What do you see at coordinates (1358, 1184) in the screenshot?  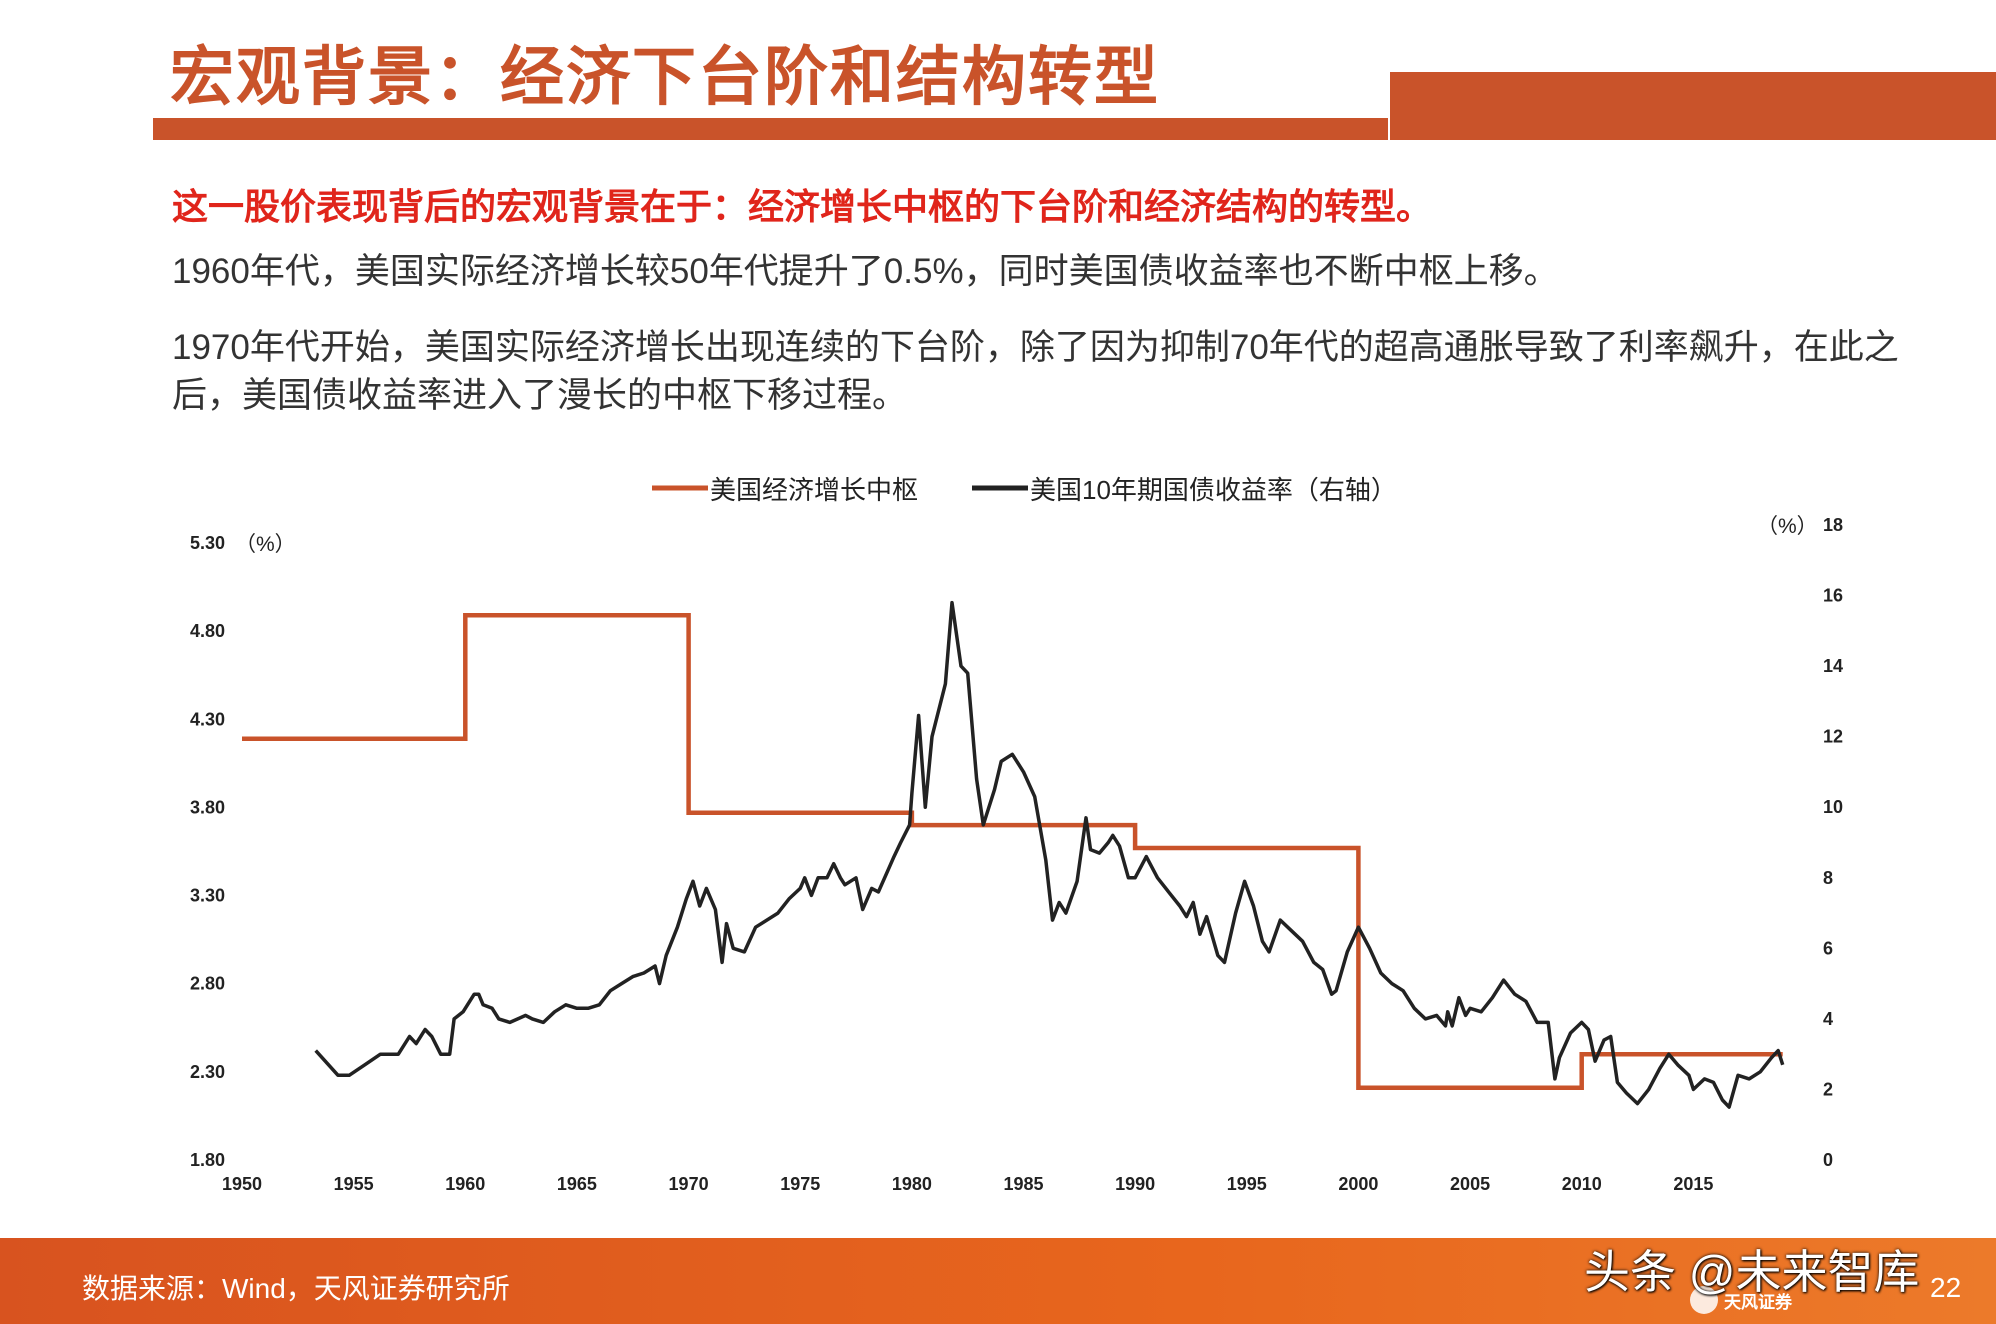 I see `x-tick-label: 2000` at bounding box center [1358, 1184].